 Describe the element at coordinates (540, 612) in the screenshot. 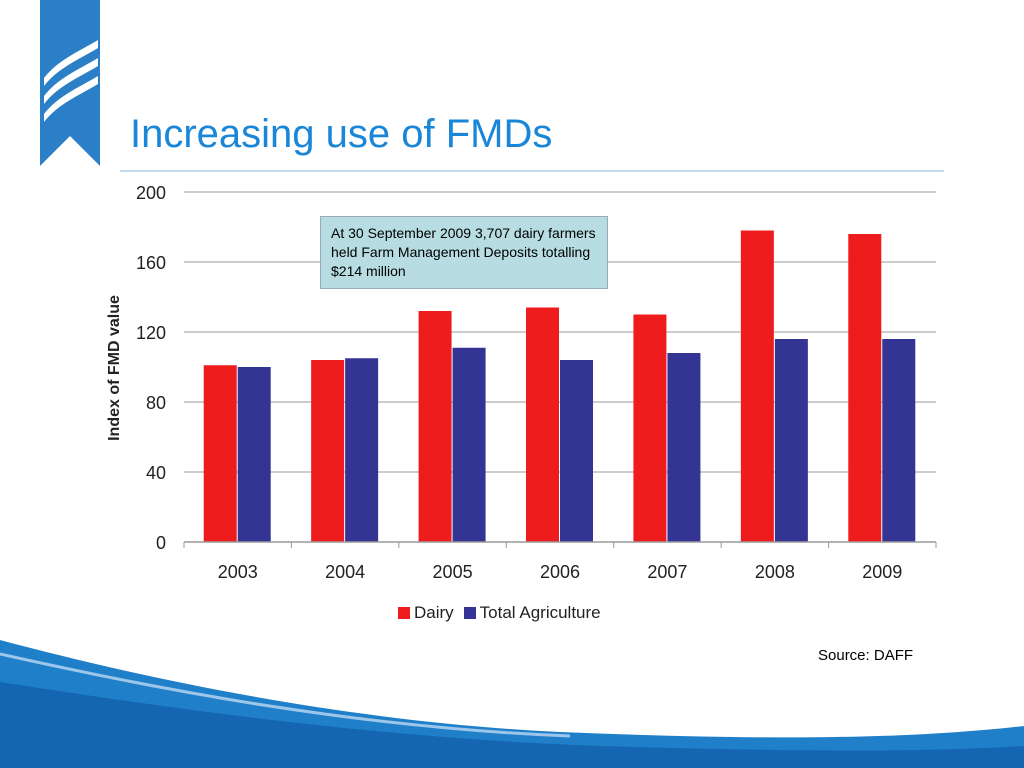

I see `legend-label-total-agriculture: Total Agriculture` at that location.